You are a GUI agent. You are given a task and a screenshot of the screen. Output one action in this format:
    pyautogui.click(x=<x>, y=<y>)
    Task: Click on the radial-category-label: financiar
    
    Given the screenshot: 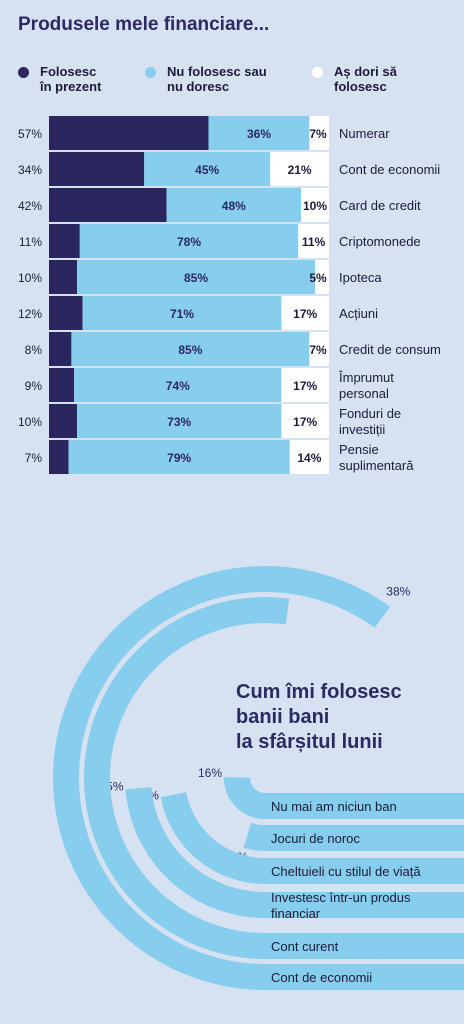 What is the action you would take?
    pyautogui.click(x=296, y=913)
    